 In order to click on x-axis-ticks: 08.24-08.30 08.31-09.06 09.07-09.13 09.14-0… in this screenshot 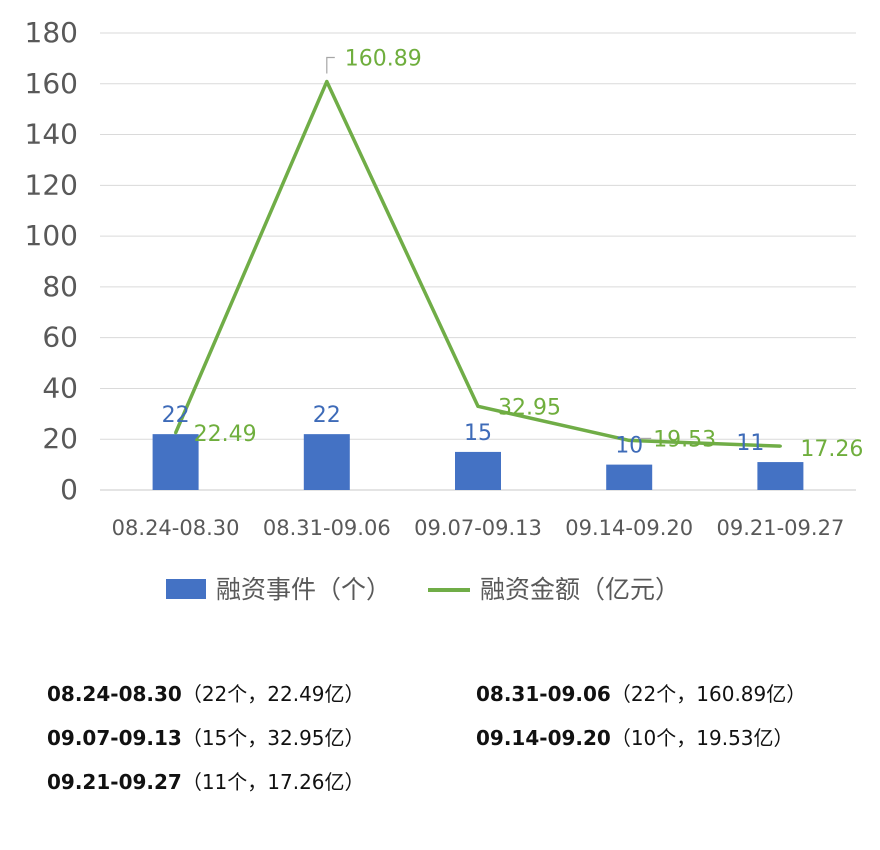, I will do `click(478, 528)`.